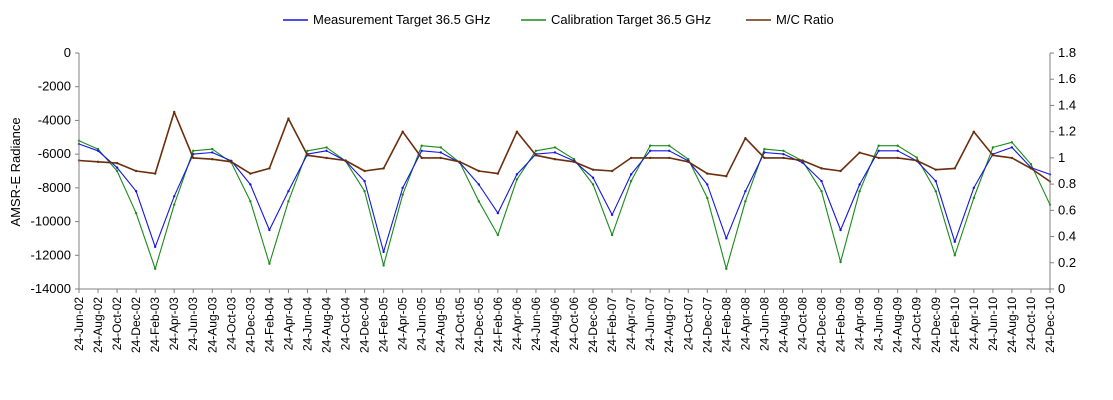 The height and width of the screenshot is (400, 1113). I want to click on y-right-tick-label: 1.6, so click(1067, 78).